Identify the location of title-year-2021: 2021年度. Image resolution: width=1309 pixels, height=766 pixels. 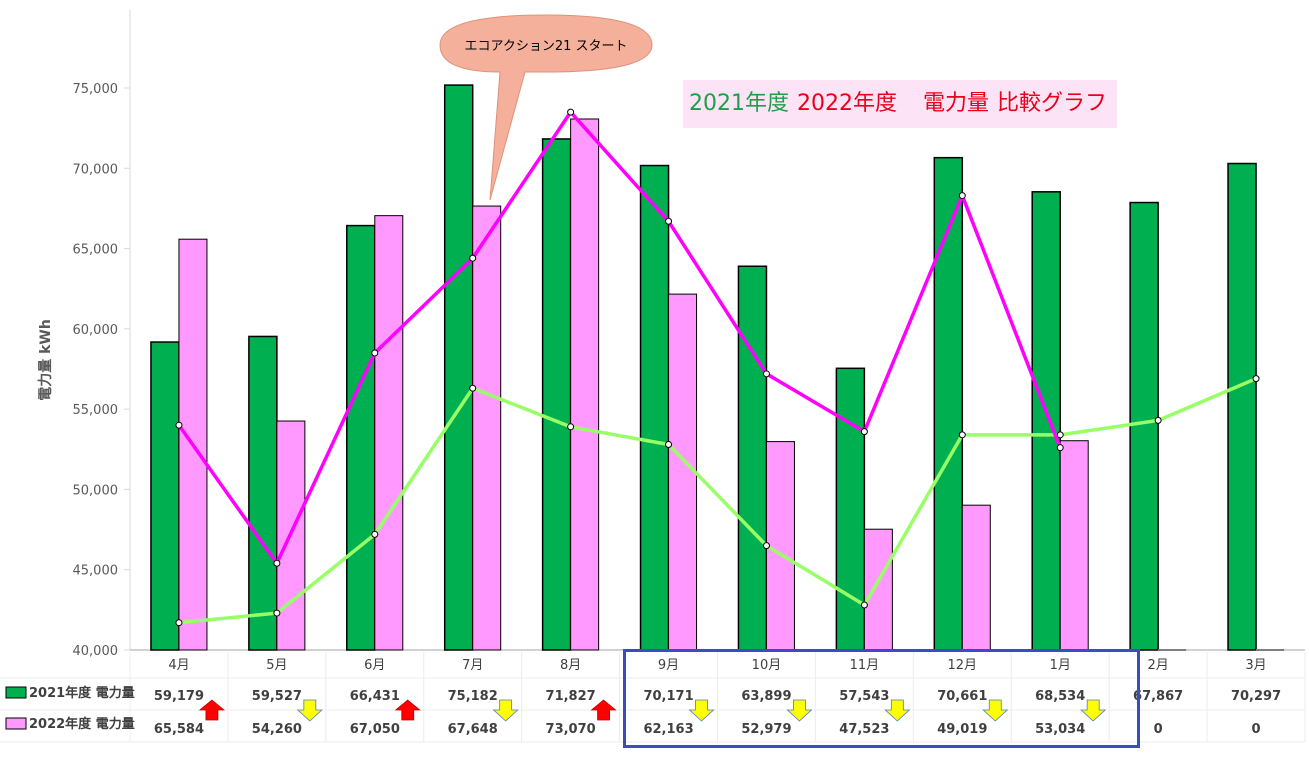
(739, 103).